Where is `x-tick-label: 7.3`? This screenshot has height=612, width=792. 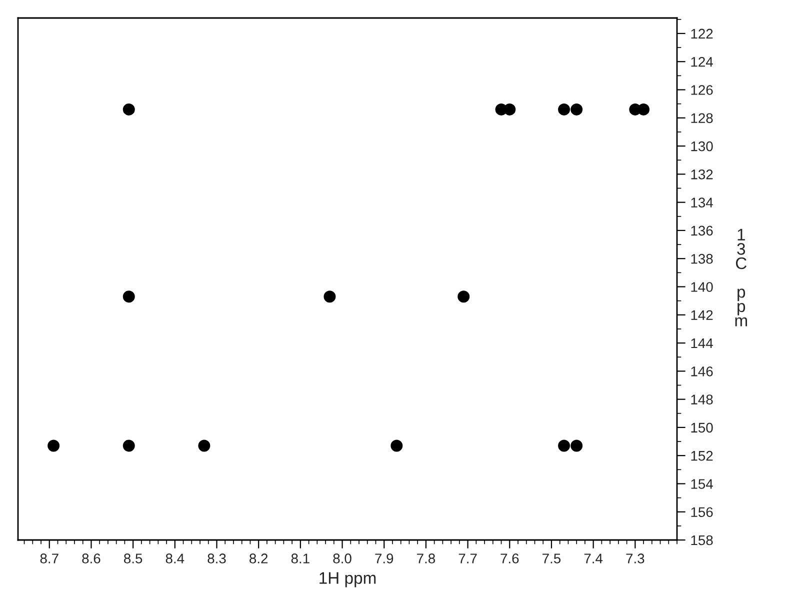
x-tick-label: 7.3 is located at coordinates (635, 559).